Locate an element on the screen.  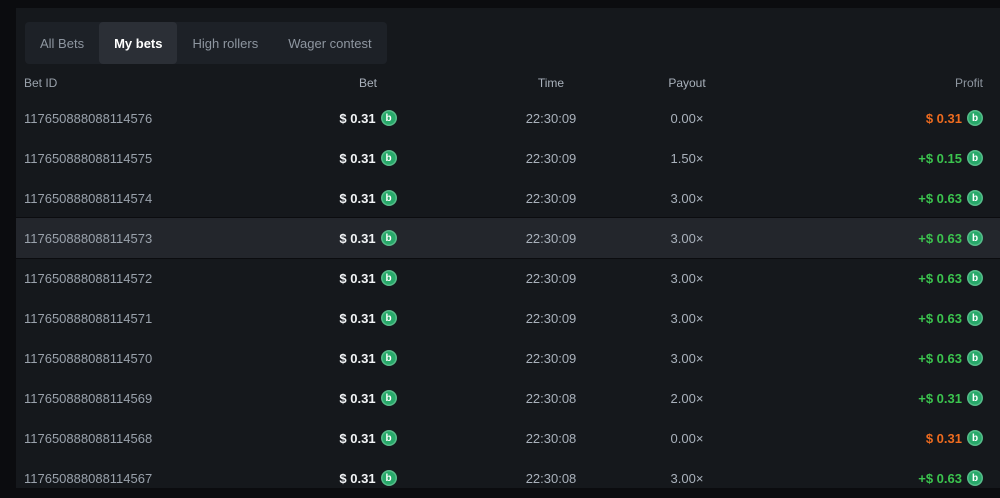
profit-amount: +$ 0.31 is located at coordinates (940, 398).